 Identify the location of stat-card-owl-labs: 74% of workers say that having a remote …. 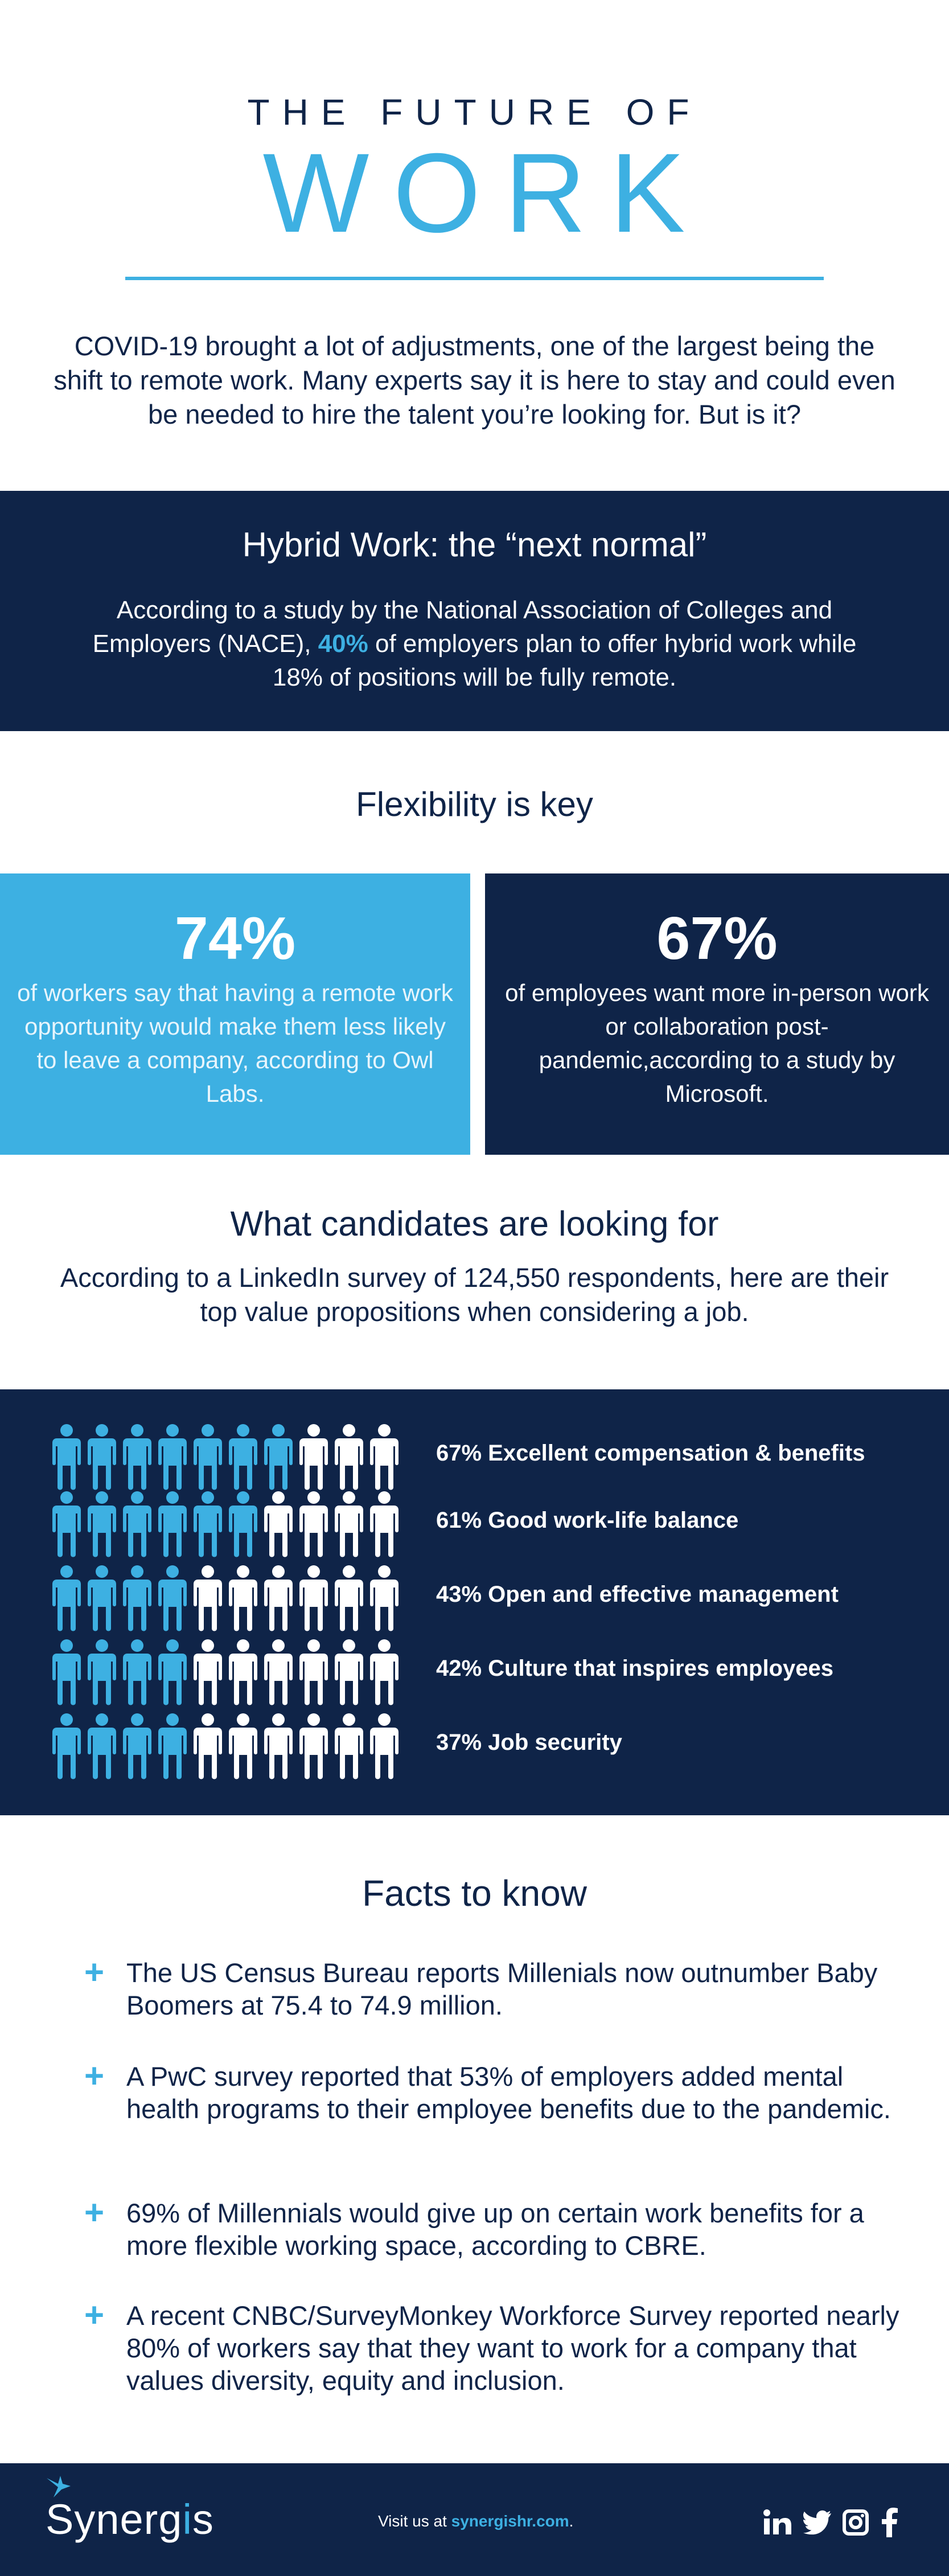
(235, 1014).